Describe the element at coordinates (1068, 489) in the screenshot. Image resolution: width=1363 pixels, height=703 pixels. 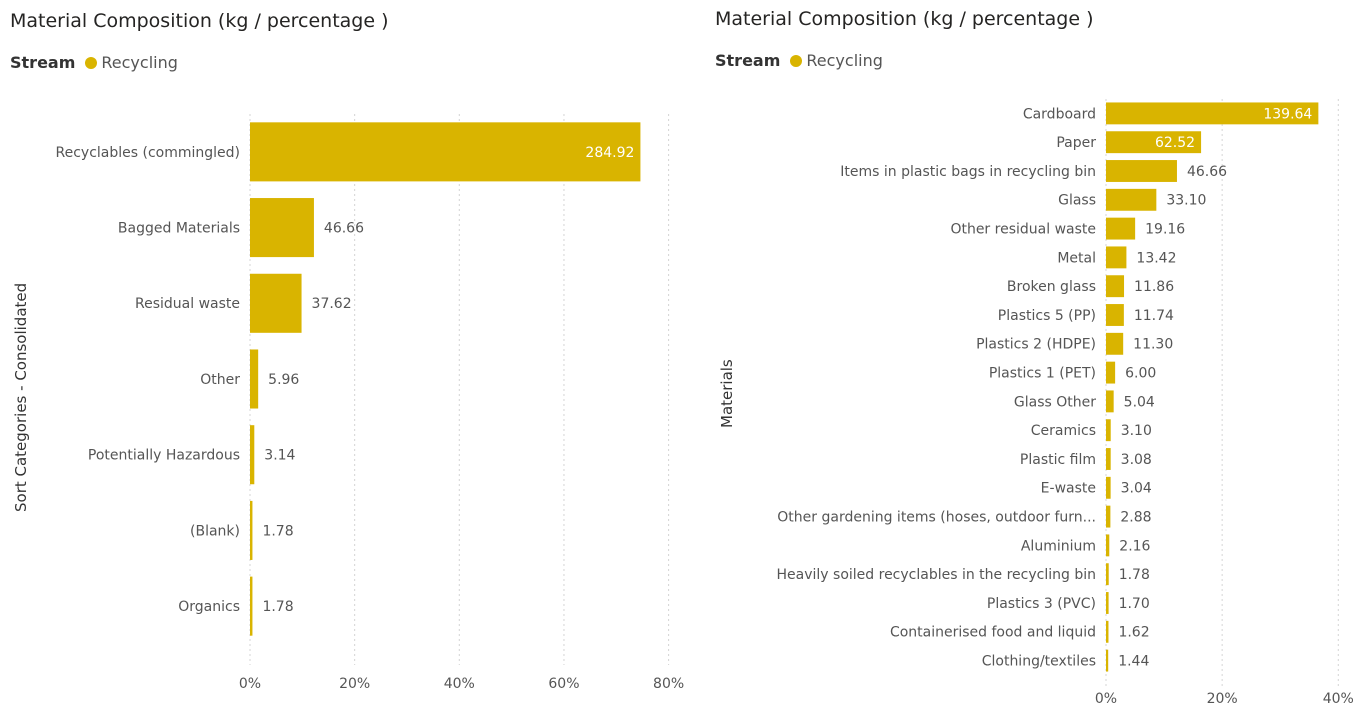
I see `category-label: E-waste` at that location.